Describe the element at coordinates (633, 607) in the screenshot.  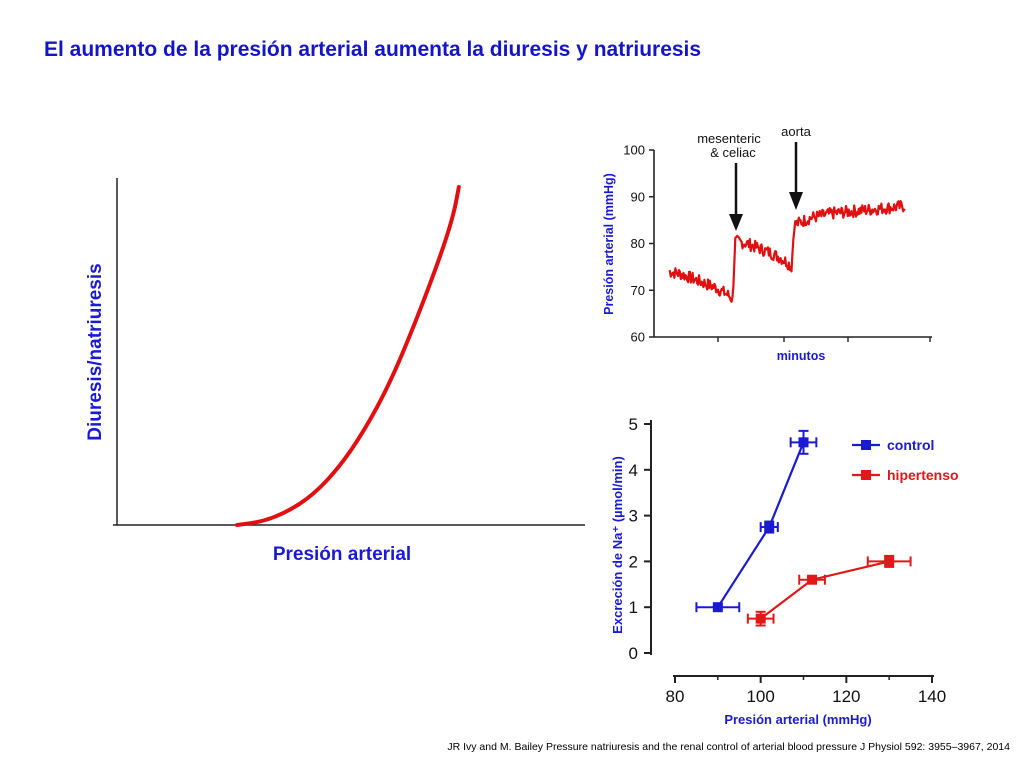
I see `y-tick-label: 1` at that location.